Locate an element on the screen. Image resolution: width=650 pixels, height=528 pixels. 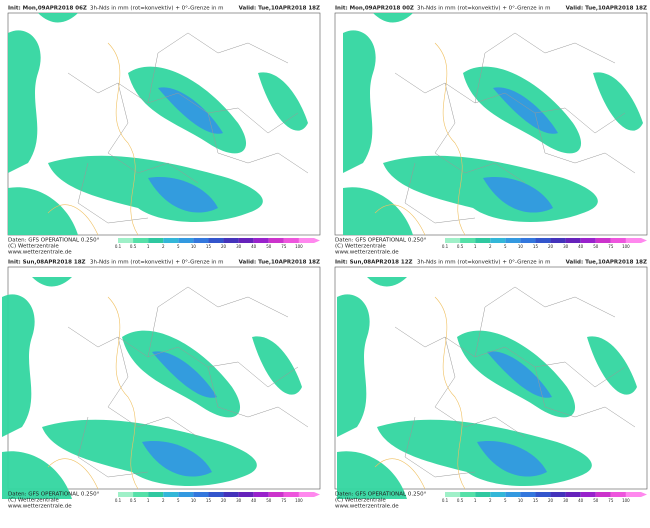
colorbar-label: 1 is located at coordinates (148, 500).